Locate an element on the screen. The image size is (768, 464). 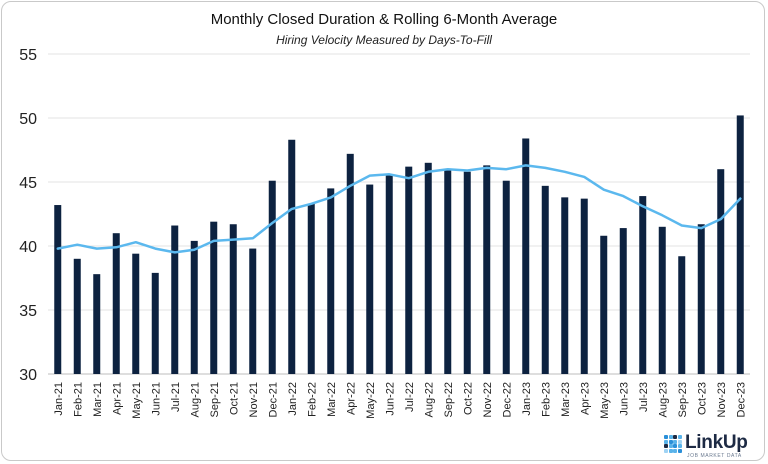
x-tick-label: Sep-21 is located at coordinates (215, 399).